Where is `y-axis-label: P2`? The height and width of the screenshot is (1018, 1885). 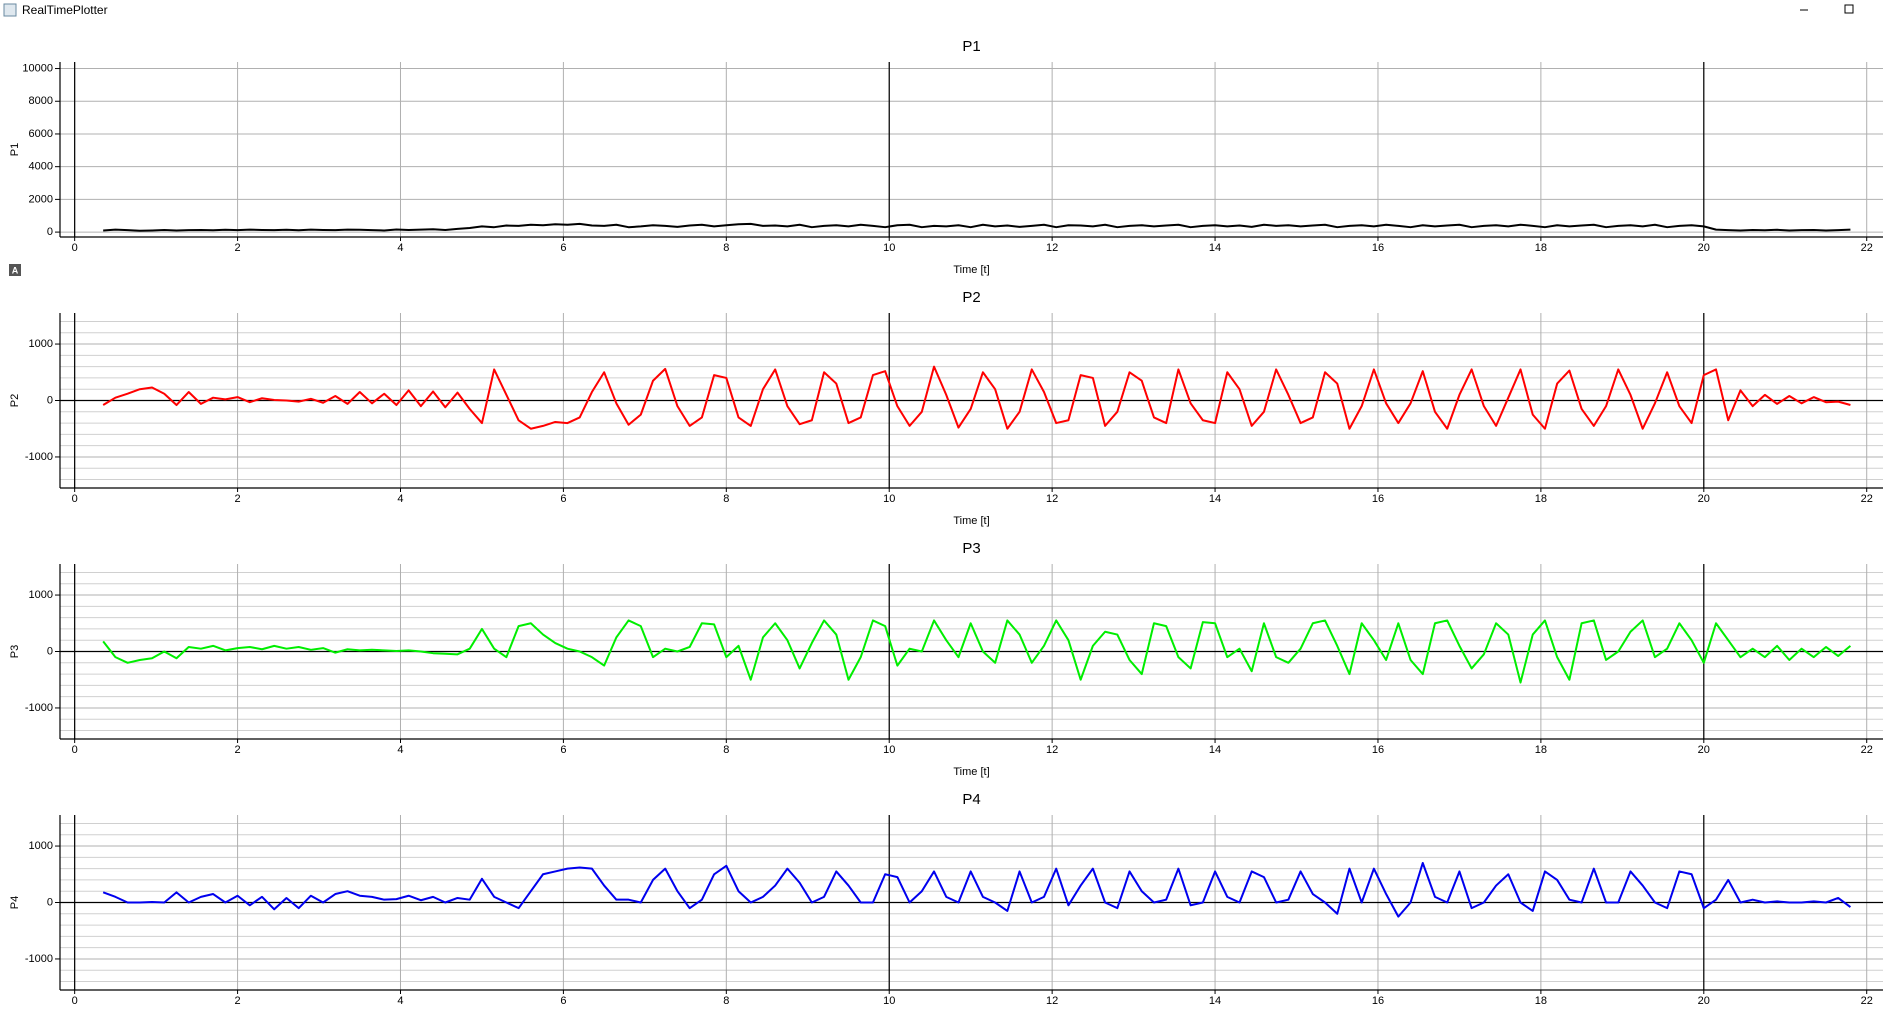 y-axis-label: P2 is located at coordinates (15, 400).